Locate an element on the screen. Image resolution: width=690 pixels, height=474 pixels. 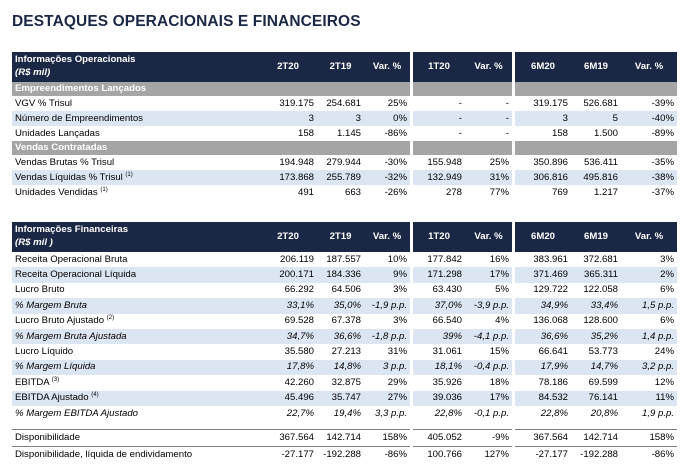
column-header: 2T20 is located at coordinates (288, 237).